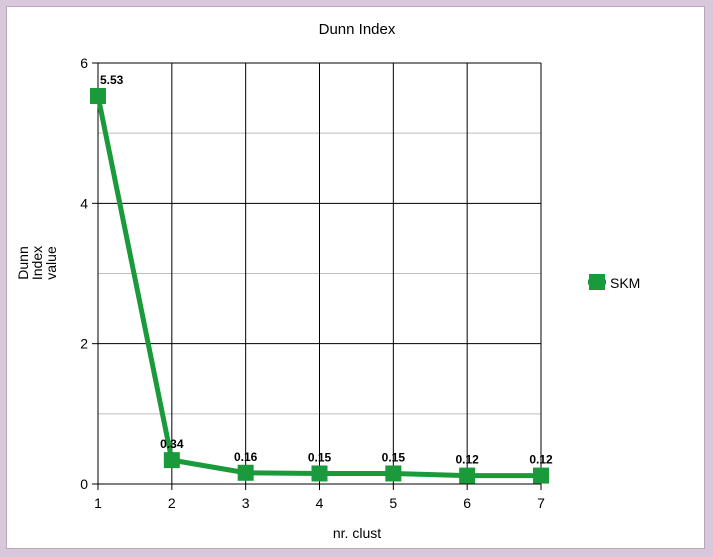  I want to click on y-axis-ticks: 0 2 4 6, so click(84, 273).